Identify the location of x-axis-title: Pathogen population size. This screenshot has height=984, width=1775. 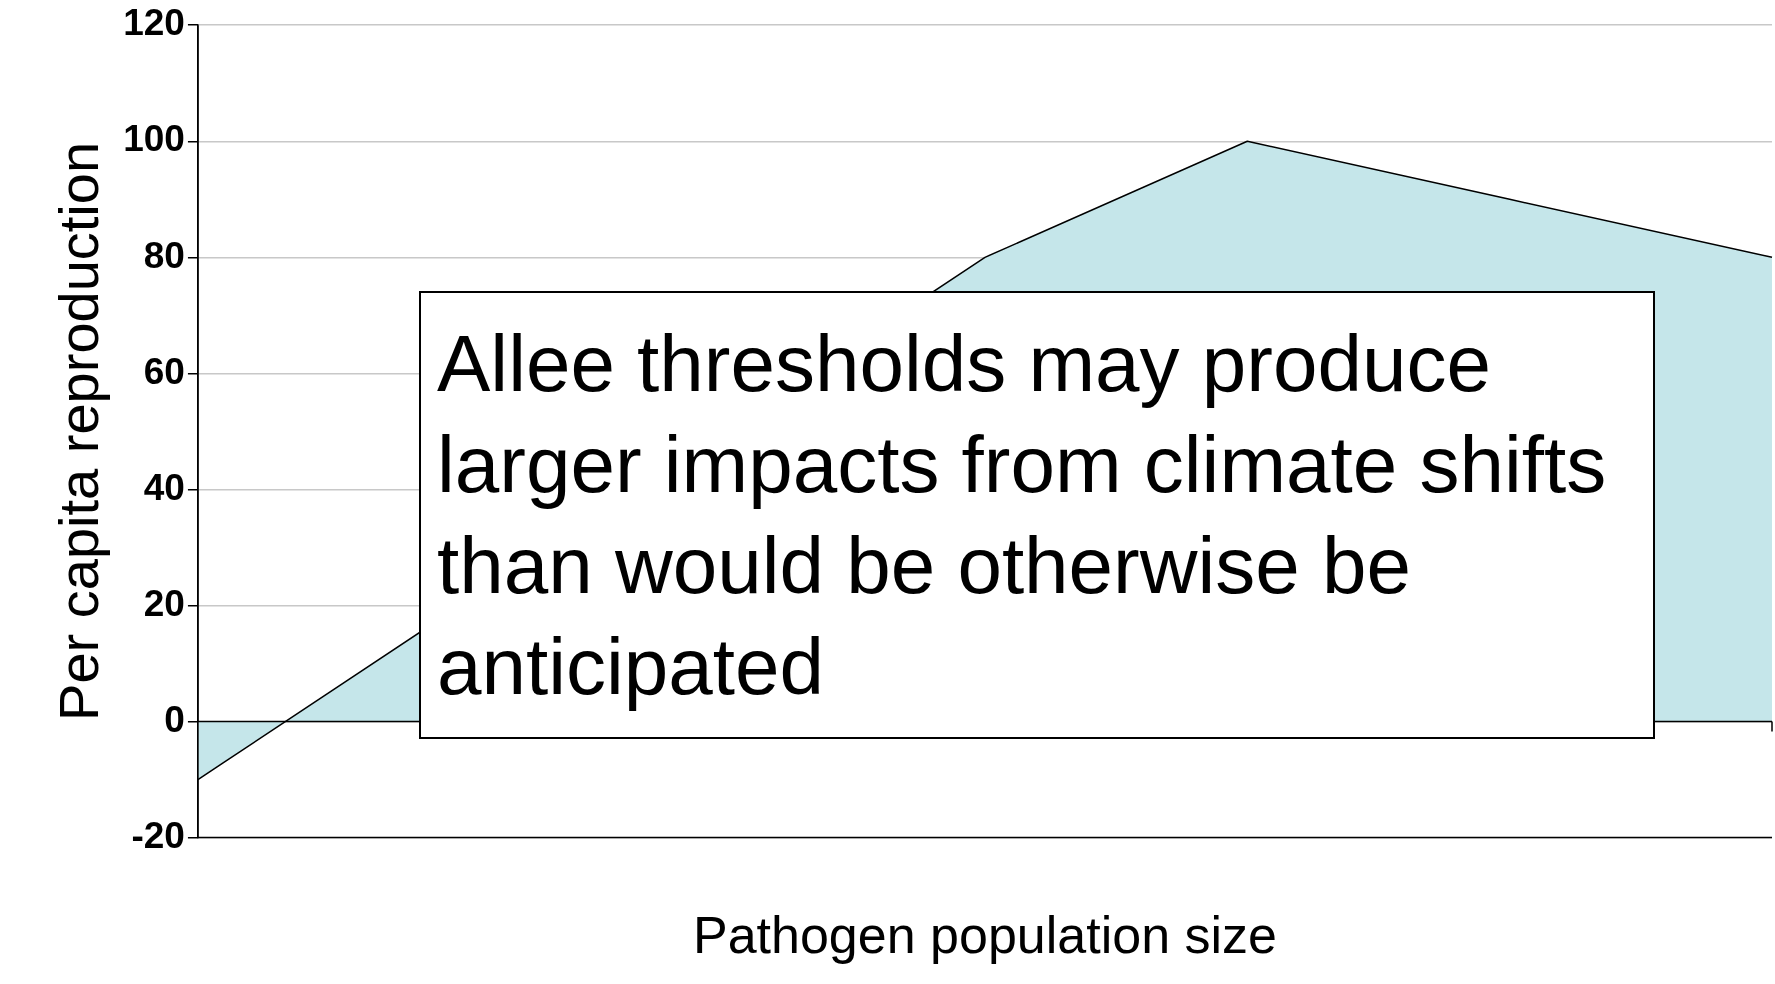
(984, 935).